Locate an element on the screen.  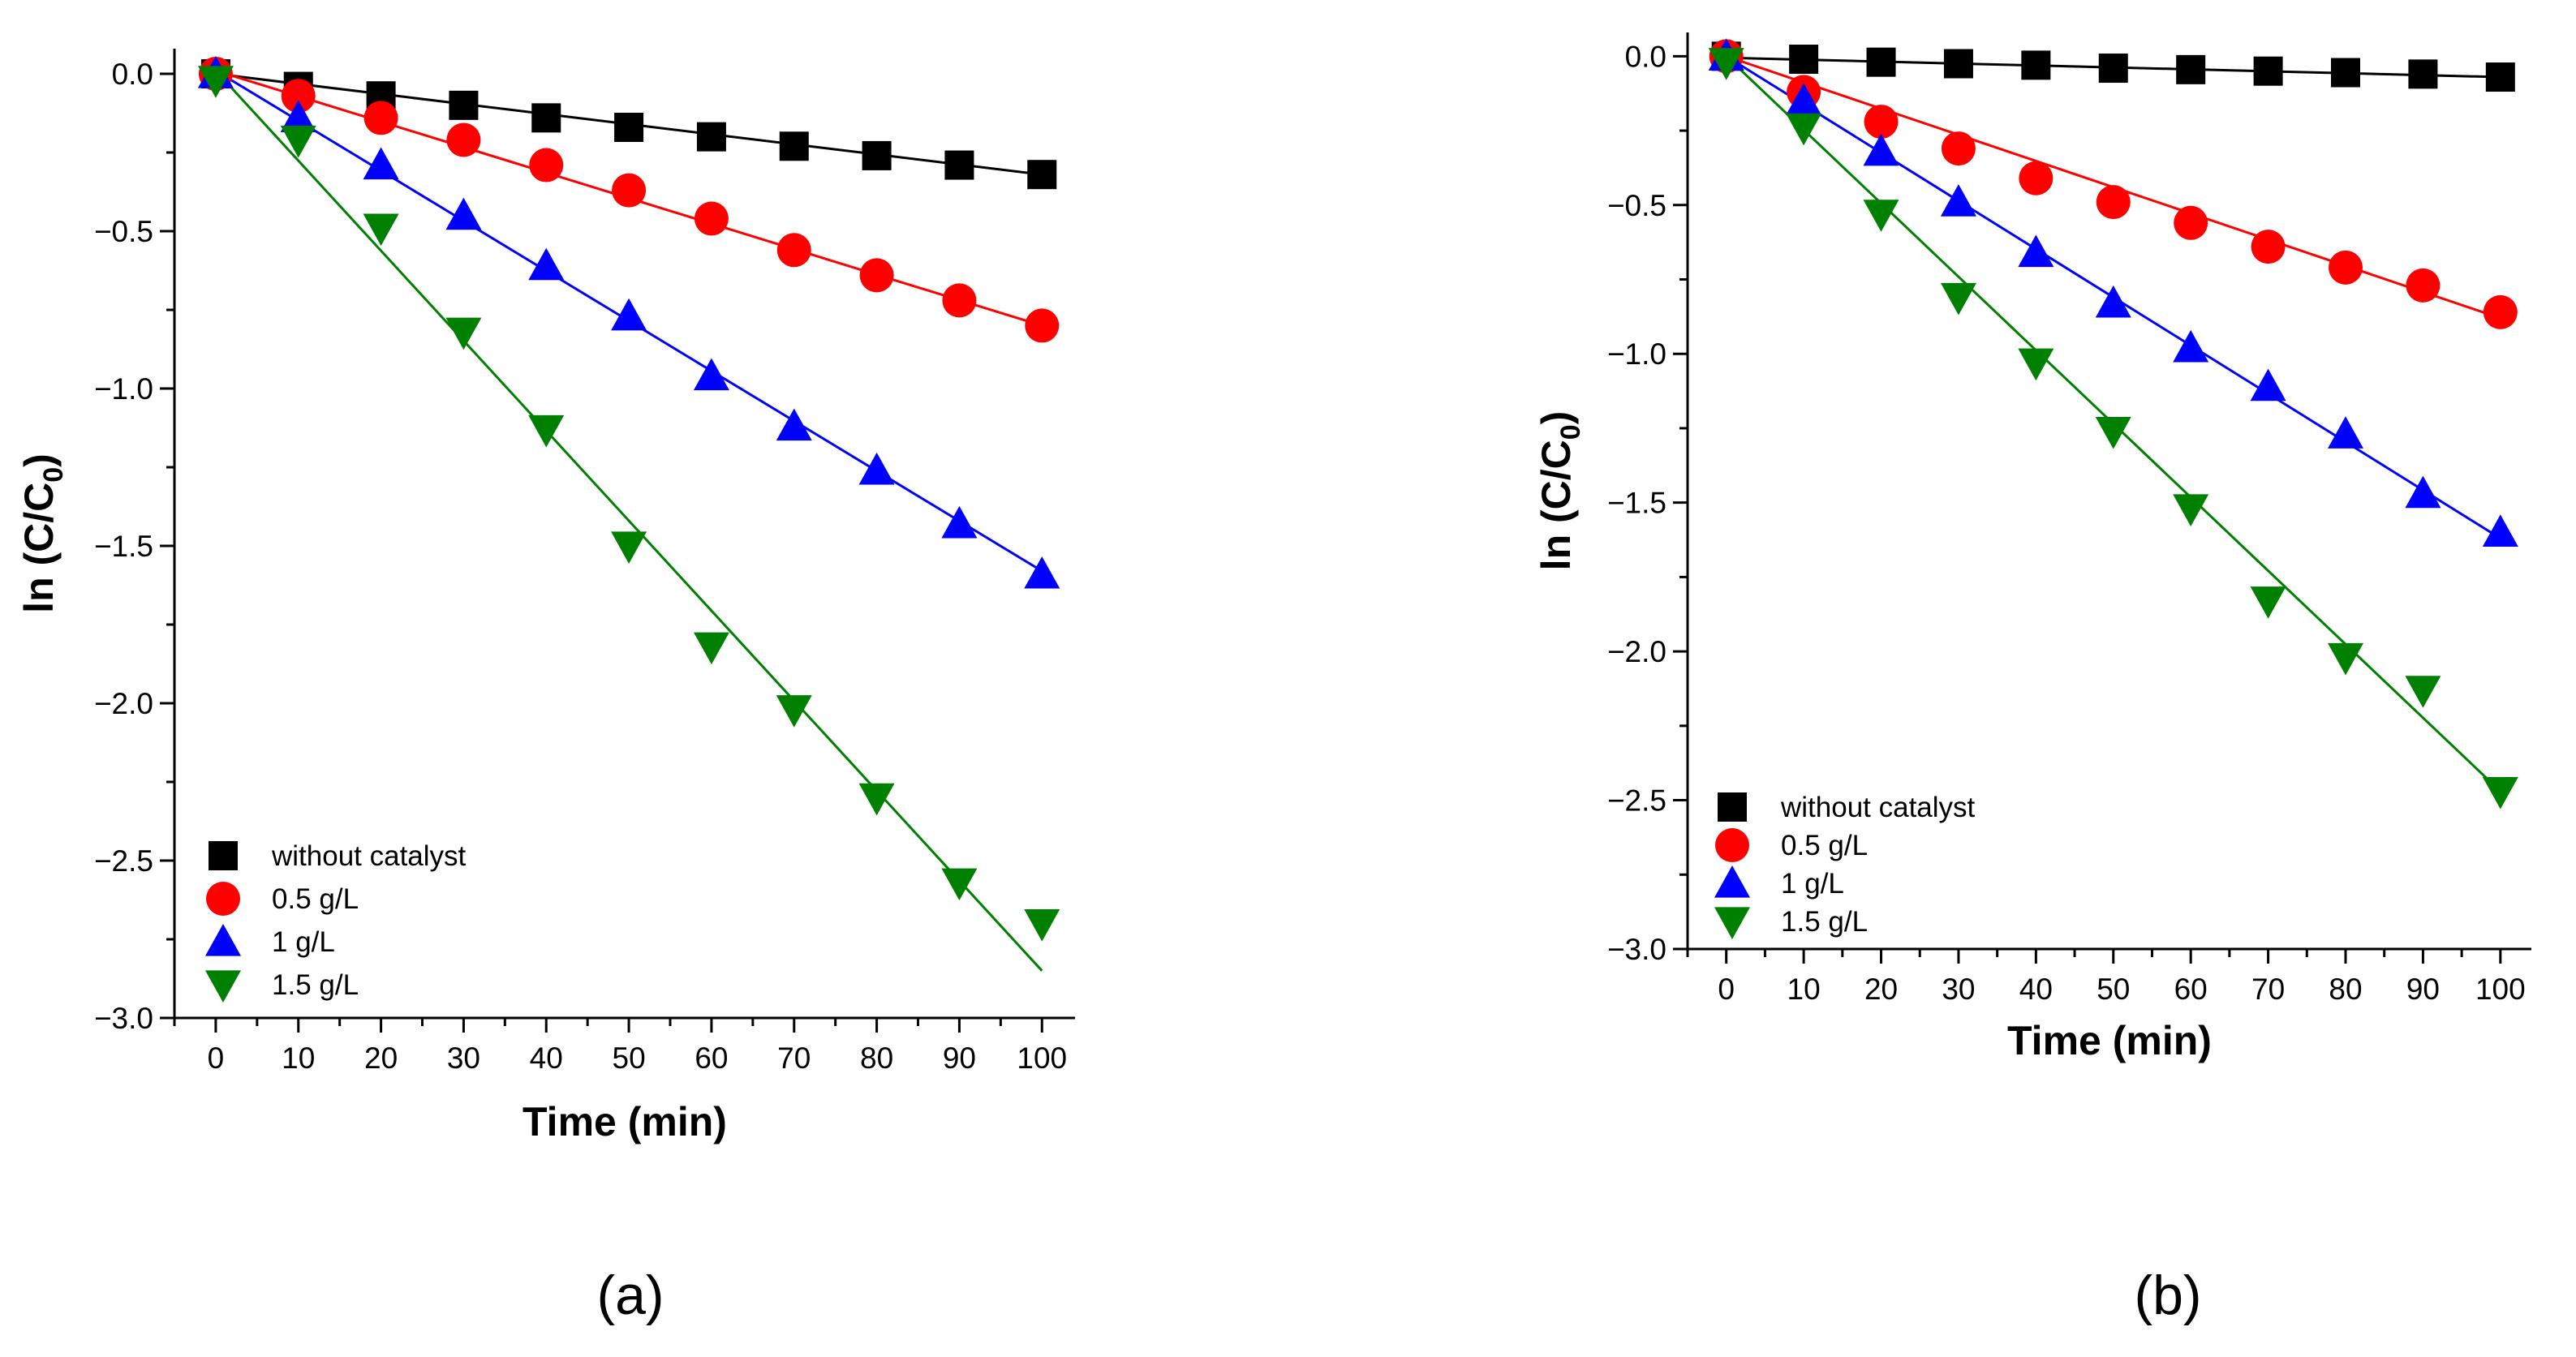
y-tick-label: −2.0 is located at coordinates (1637, 651).